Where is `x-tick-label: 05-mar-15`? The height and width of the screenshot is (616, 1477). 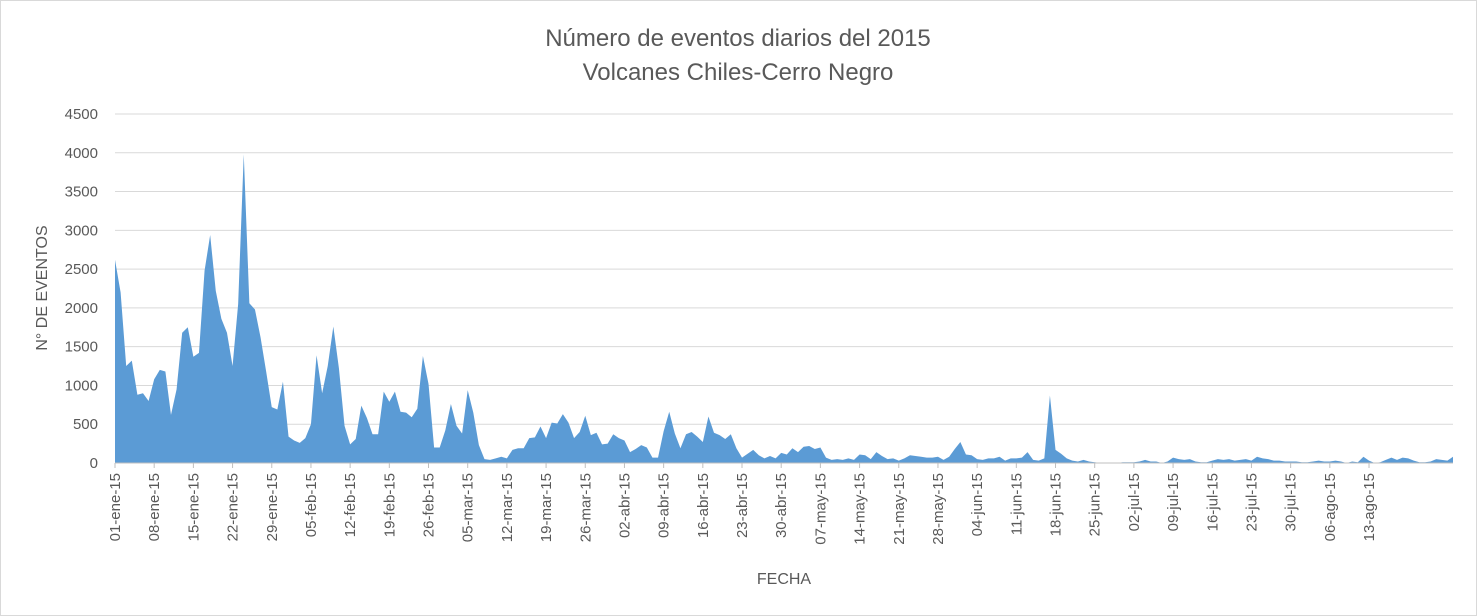 x-tick-label: 05-mar-15 is located at coordinates (468, 507).